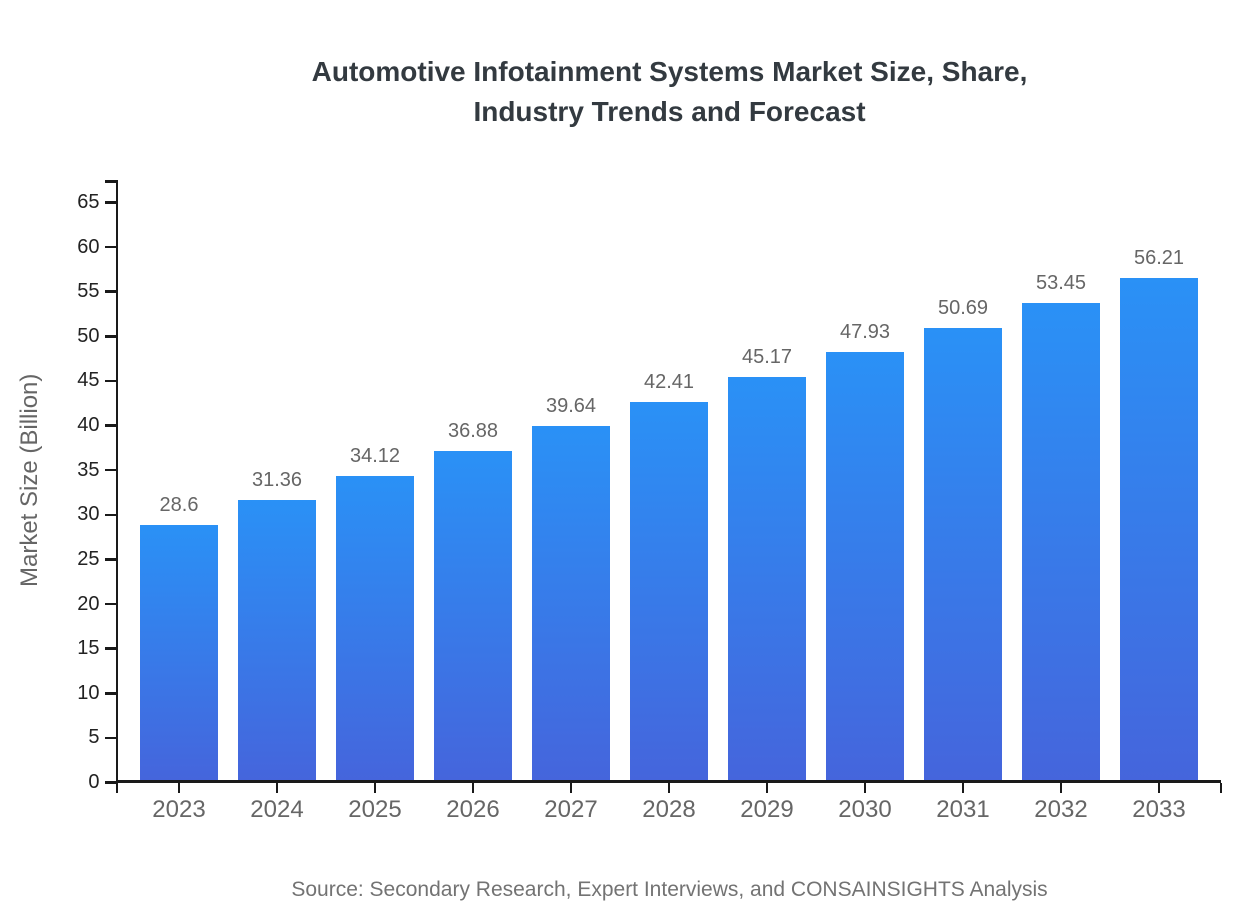 Image resolution: width=1260 pixels, height=920 pixels. What do you see at coordinates (1061, 283) in the screenshot?
I see `bar-value-label: 53.45` at bounding box center [1061, 283].